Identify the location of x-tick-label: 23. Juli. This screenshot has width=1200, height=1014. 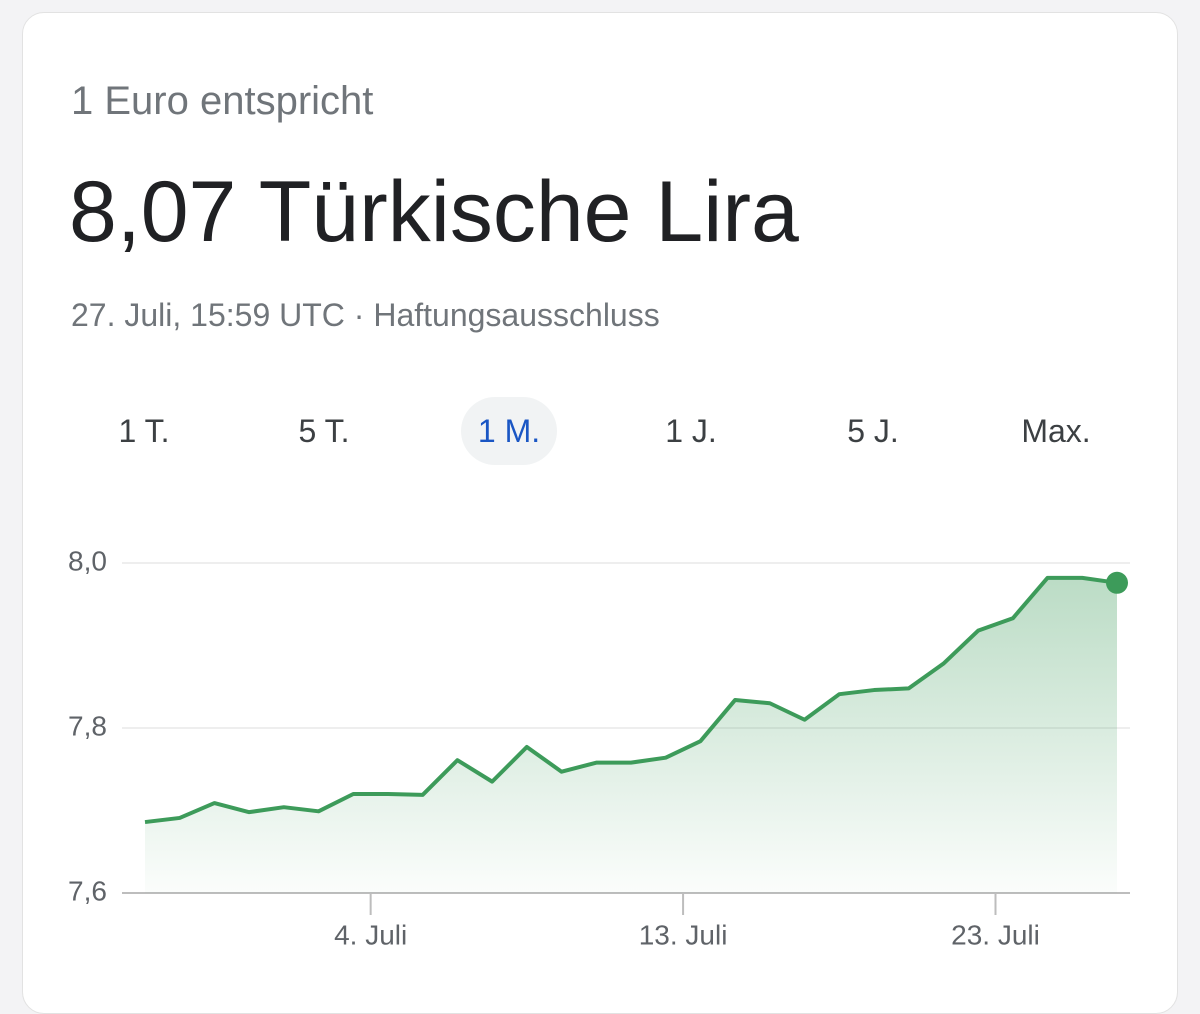
(995, 934).